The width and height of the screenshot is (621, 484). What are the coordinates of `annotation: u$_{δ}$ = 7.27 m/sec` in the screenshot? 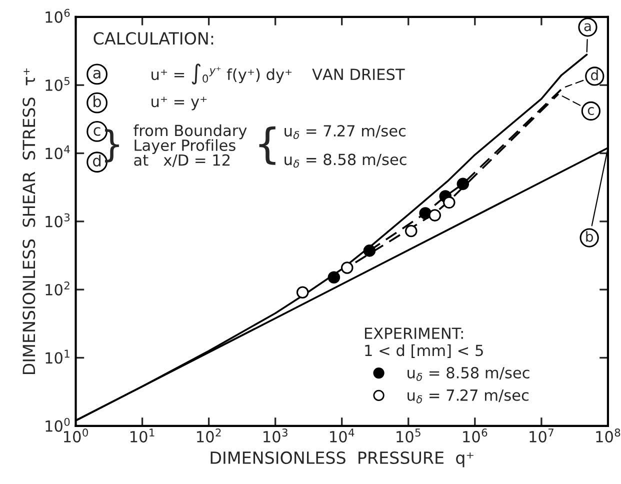 It's located at (345, 132).